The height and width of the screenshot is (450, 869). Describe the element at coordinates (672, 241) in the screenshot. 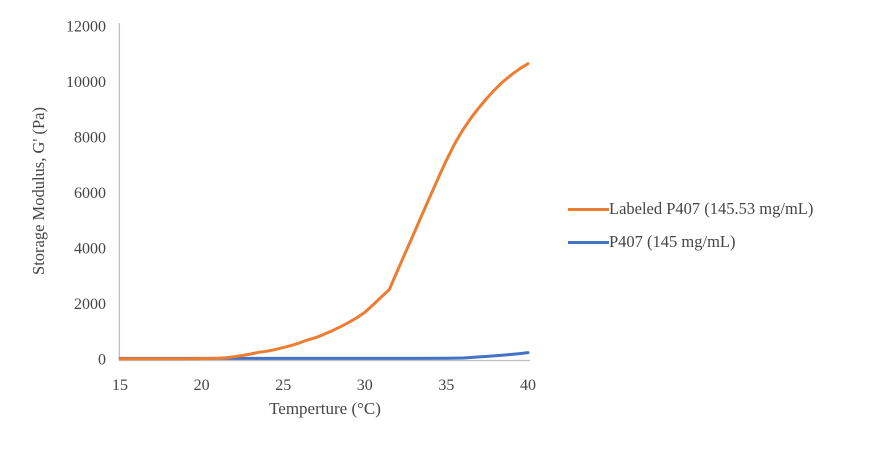

I see `legend-label: P407 (145 mg/mL)` at that location.